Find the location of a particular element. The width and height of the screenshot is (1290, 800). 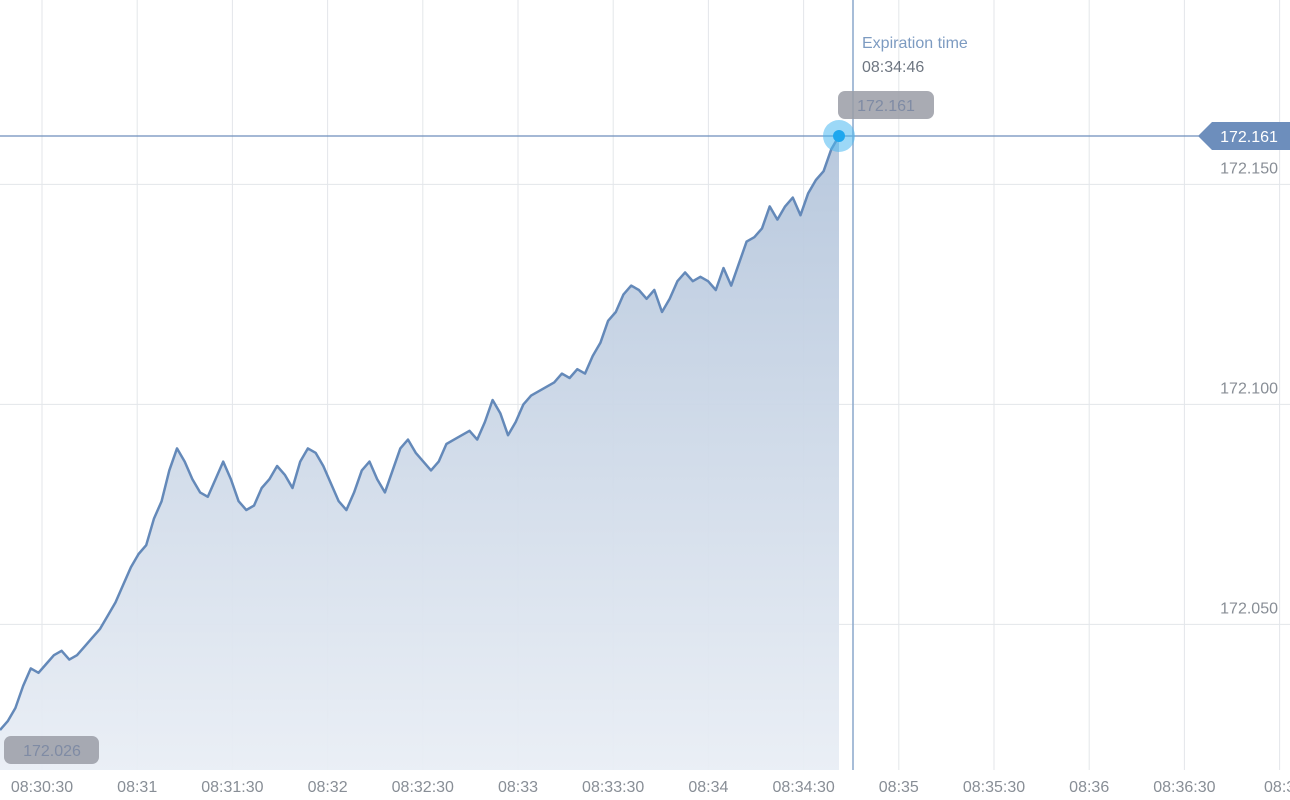

x-tick-label: 08:3 is located at coordinates (1277, 787).